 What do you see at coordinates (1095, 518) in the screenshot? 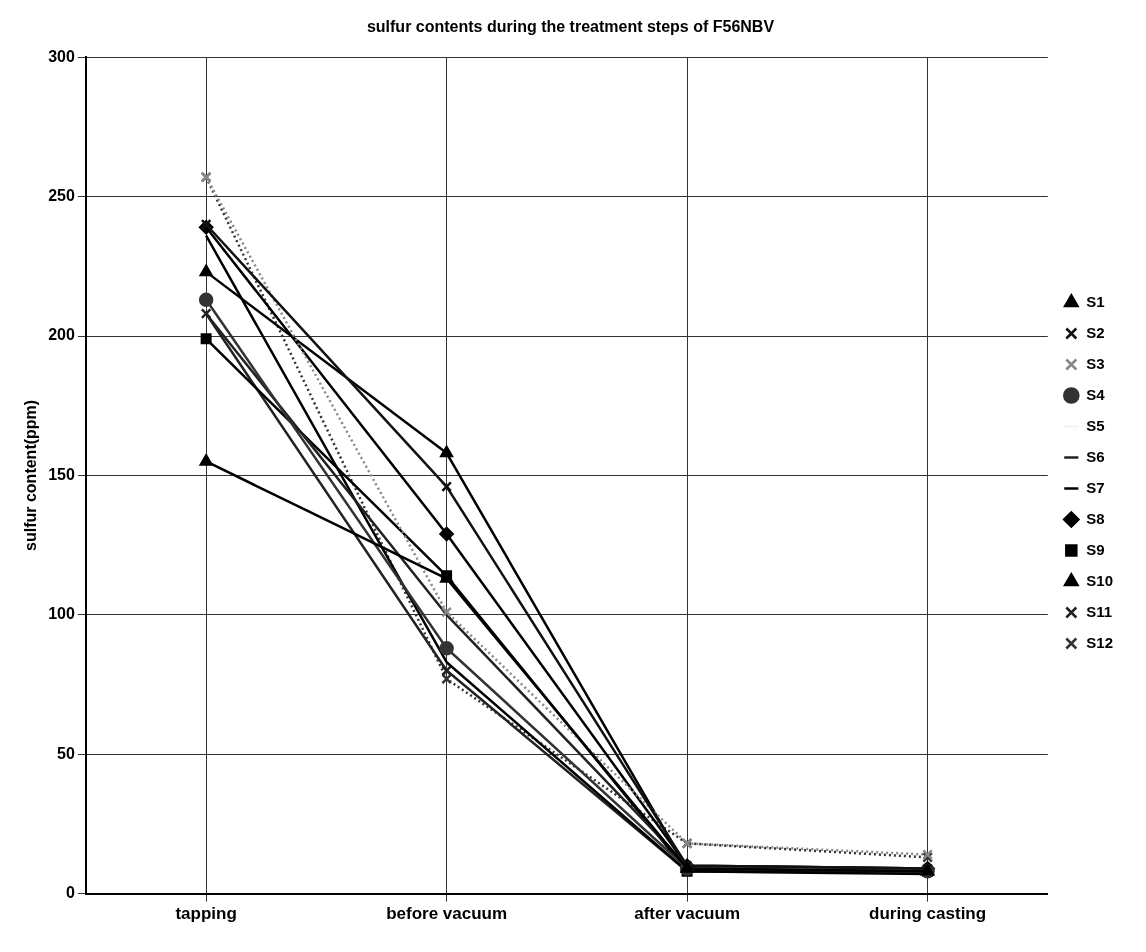
I see `legend-label: S8` at bounding box center [1095, 518].